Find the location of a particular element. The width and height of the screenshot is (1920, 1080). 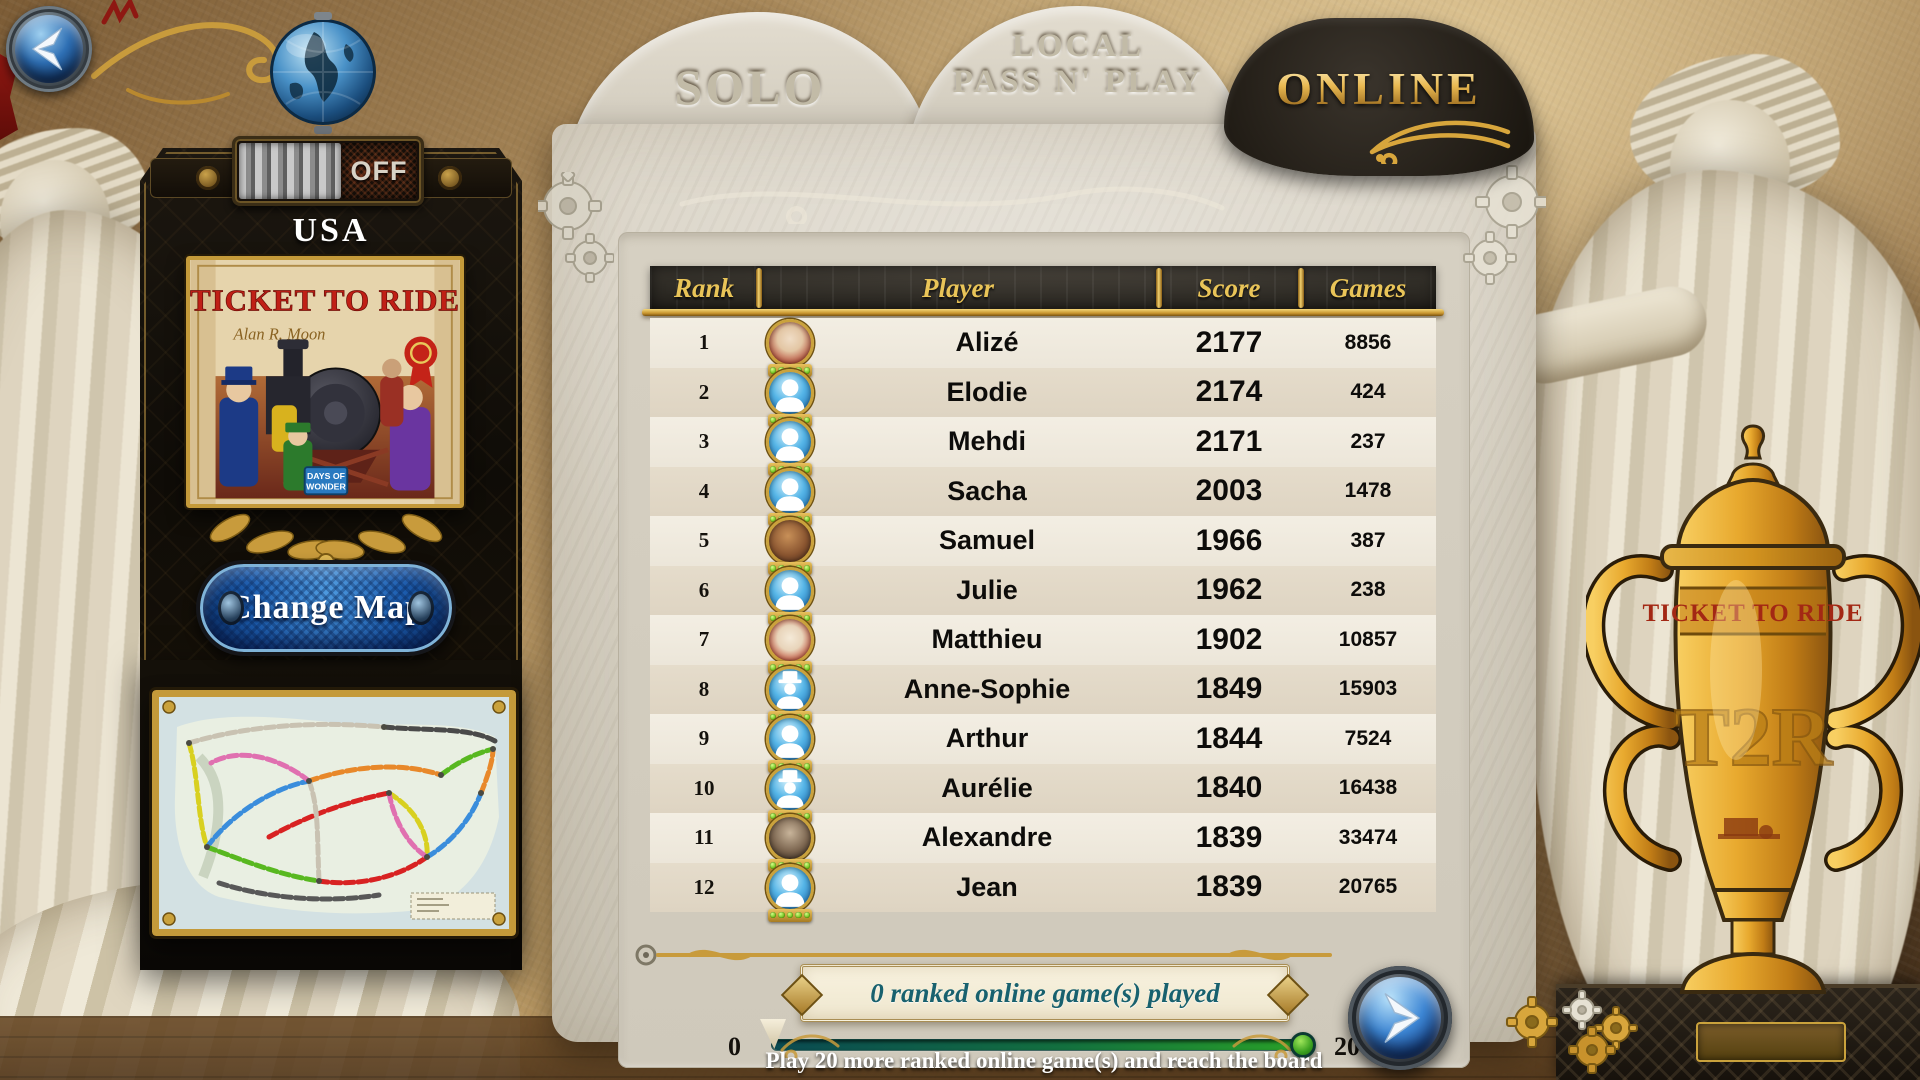

rank-value: 8 is located at coordinates (704, 688).